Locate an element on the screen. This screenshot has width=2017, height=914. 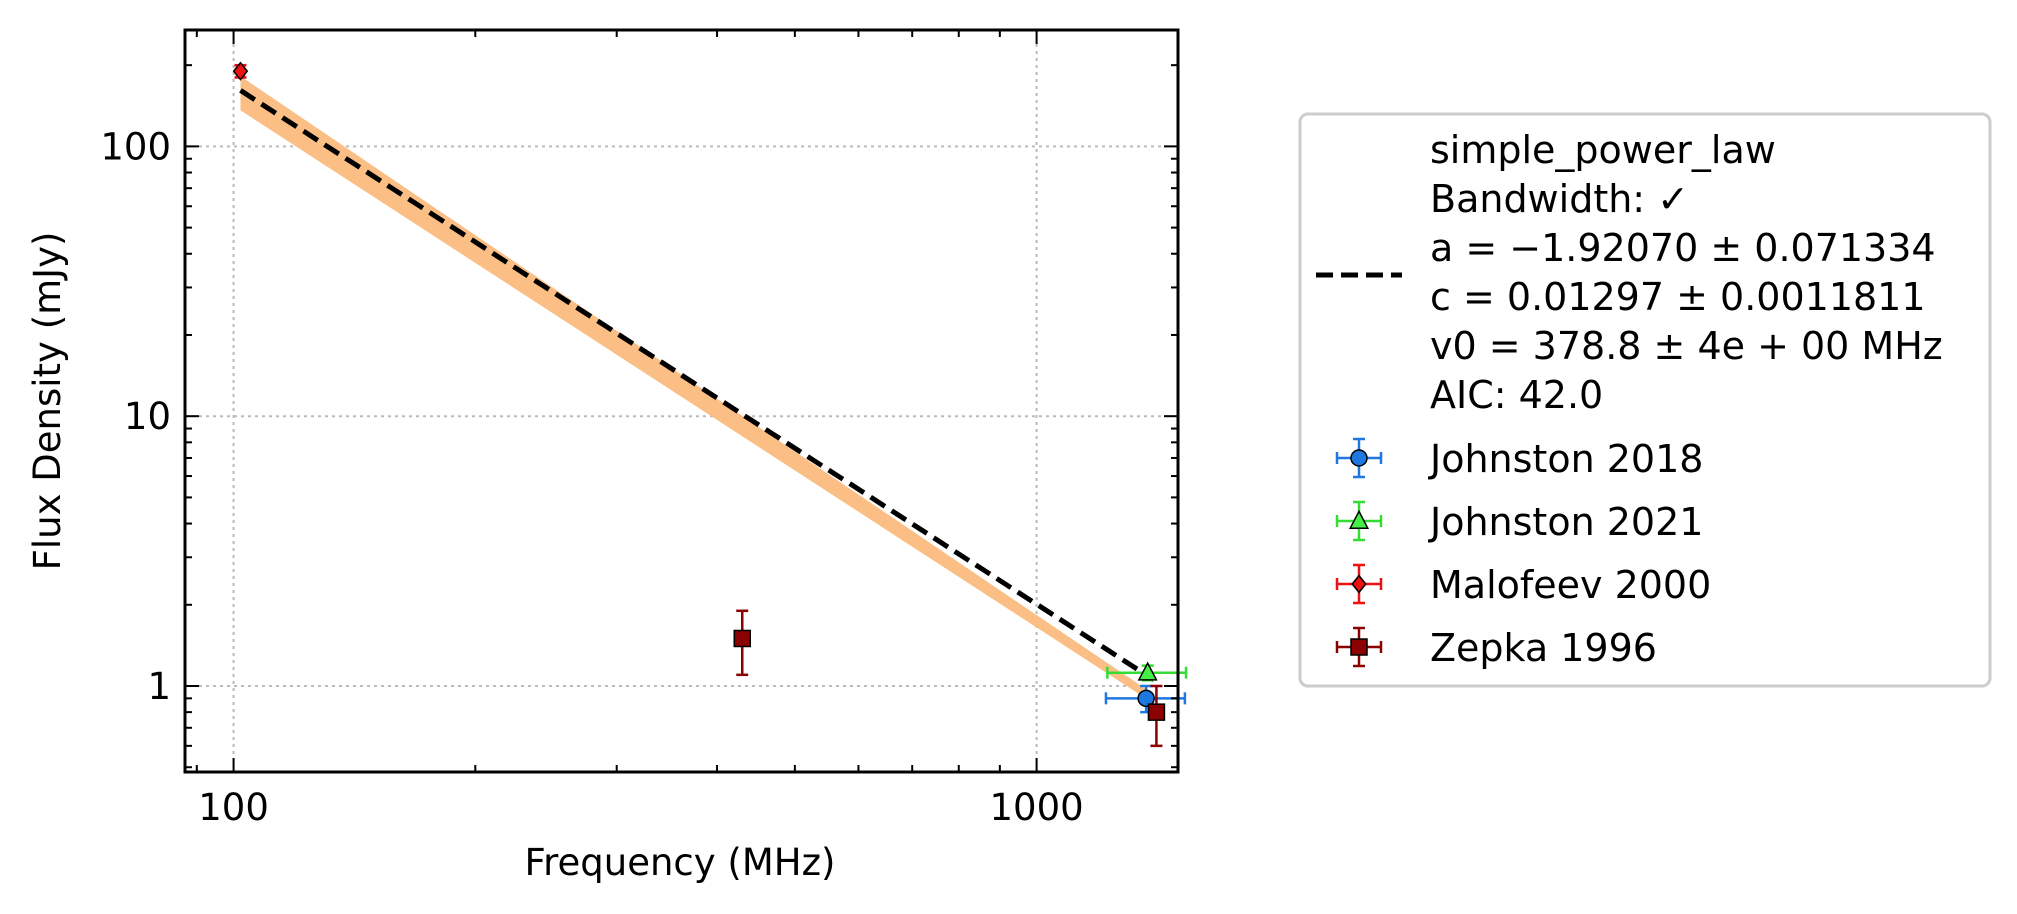
legend-entry: Johnston 2018 is located at coordinates (1519, 459).